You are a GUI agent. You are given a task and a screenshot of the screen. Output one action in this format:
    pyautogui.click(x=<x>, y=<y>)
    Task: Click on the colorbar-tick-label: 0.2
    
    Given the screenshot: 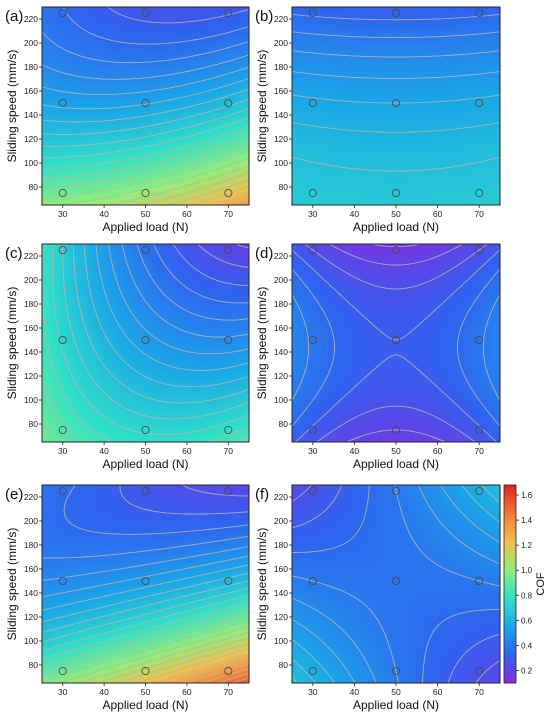 What is the action you would take?
    pyautogui.click(x=527, y=670)
    